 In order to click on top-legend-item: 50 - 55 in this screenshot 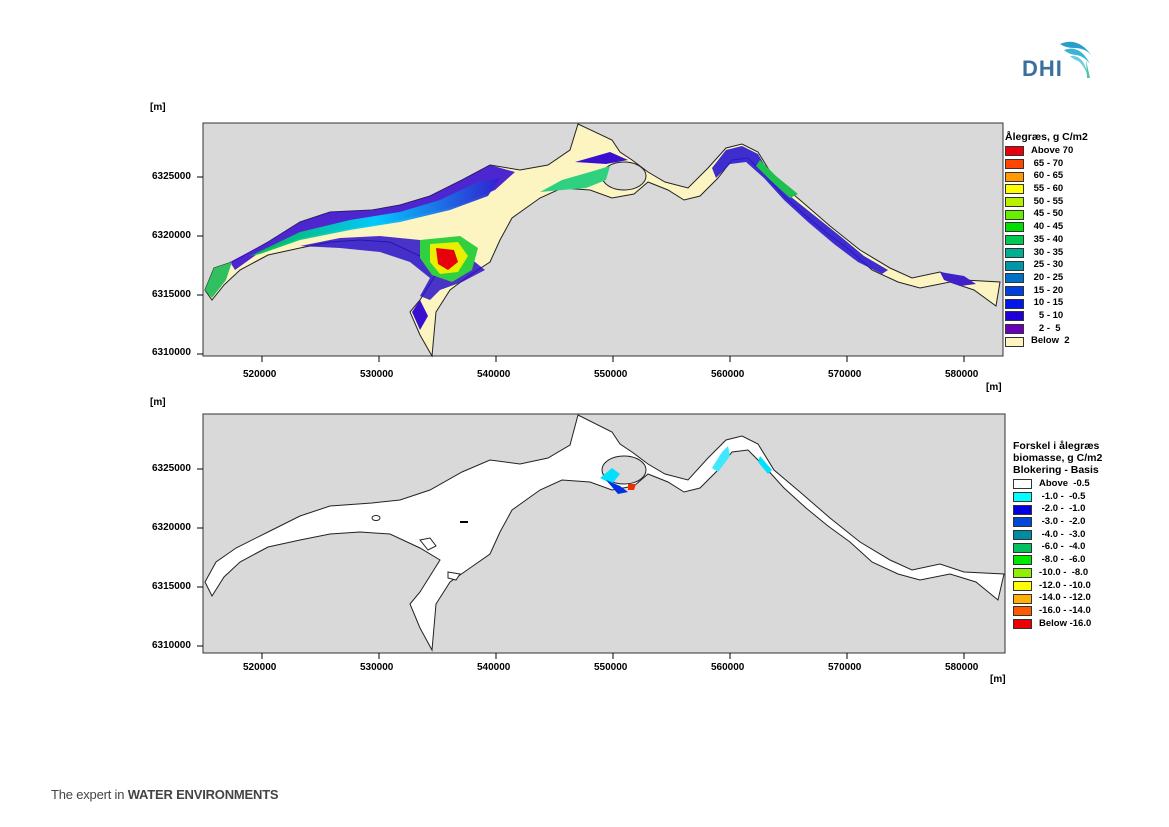, I will do `click(1046, 202)`.